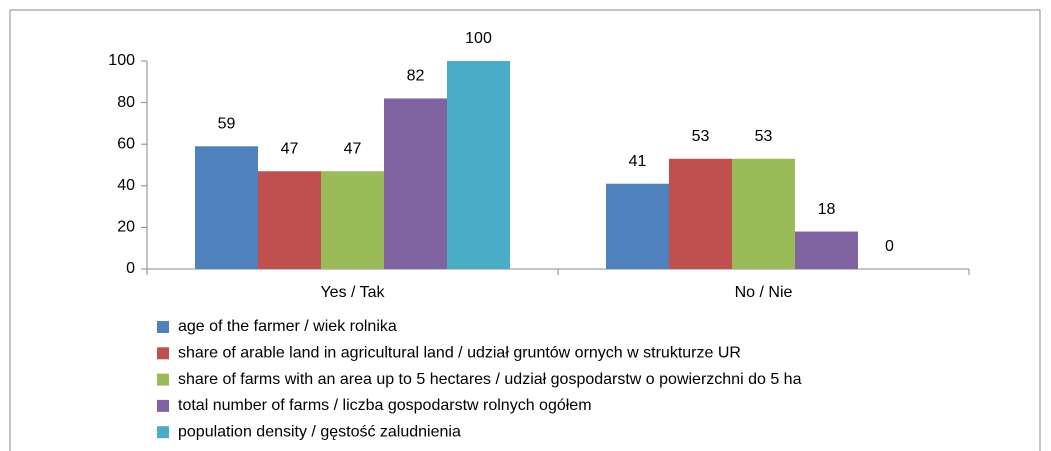 Image resolution: width=1051 pixels, height=451 pixels. What do you see at coordinates (827, 209) in the screenshot?
I see `data-label: 18` at bounding box center [827, 209].